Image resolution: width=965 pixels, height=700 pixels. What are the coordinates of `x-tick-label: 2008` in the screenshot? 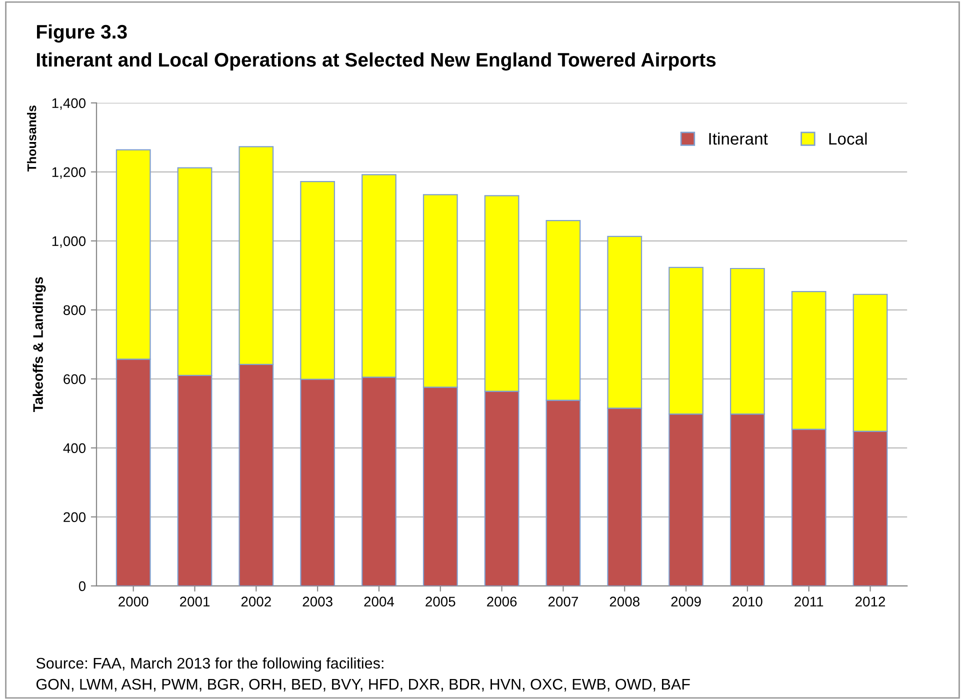 It's located at (625, 601).